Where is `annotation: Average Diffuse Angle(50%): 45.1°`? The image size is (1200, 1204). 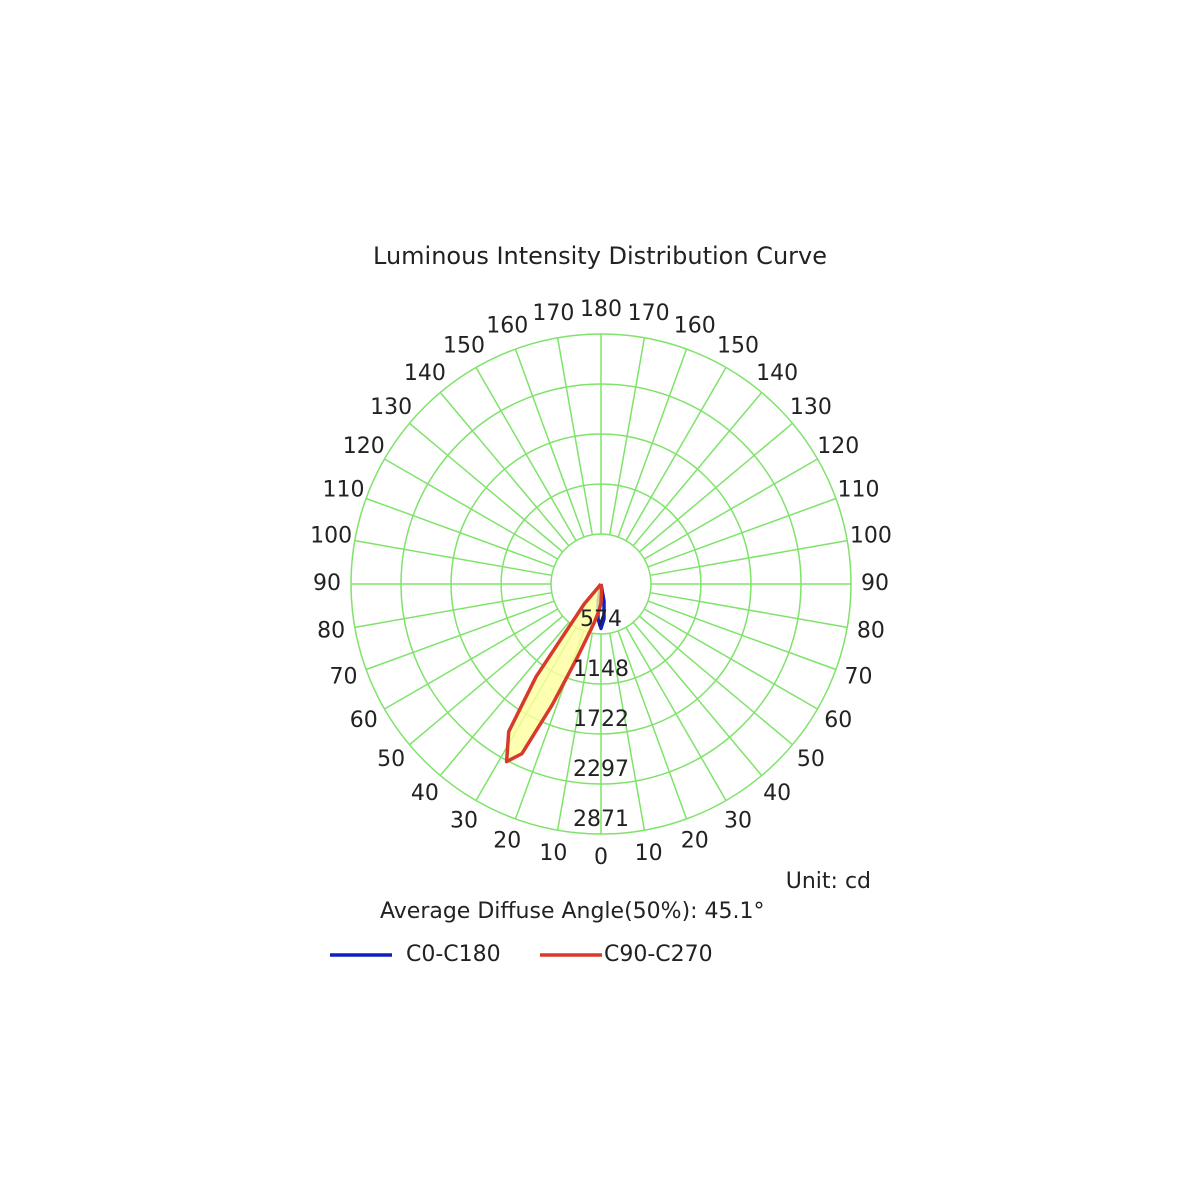 annotation: Average Diffuse Angle(50%): 45.1° is located at coordinates (572, 911).